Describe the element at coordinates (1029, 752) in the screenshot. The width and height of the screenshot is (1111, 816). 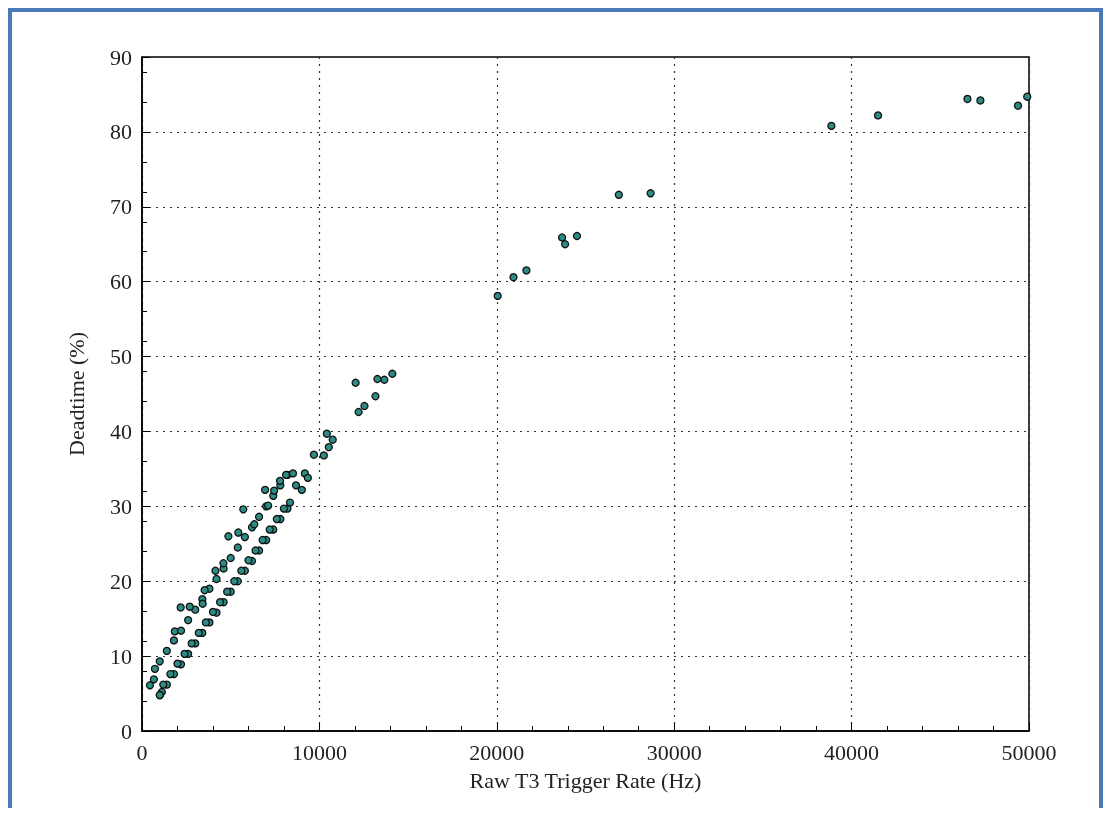
I see `x-tick-label: 50000` at that location.